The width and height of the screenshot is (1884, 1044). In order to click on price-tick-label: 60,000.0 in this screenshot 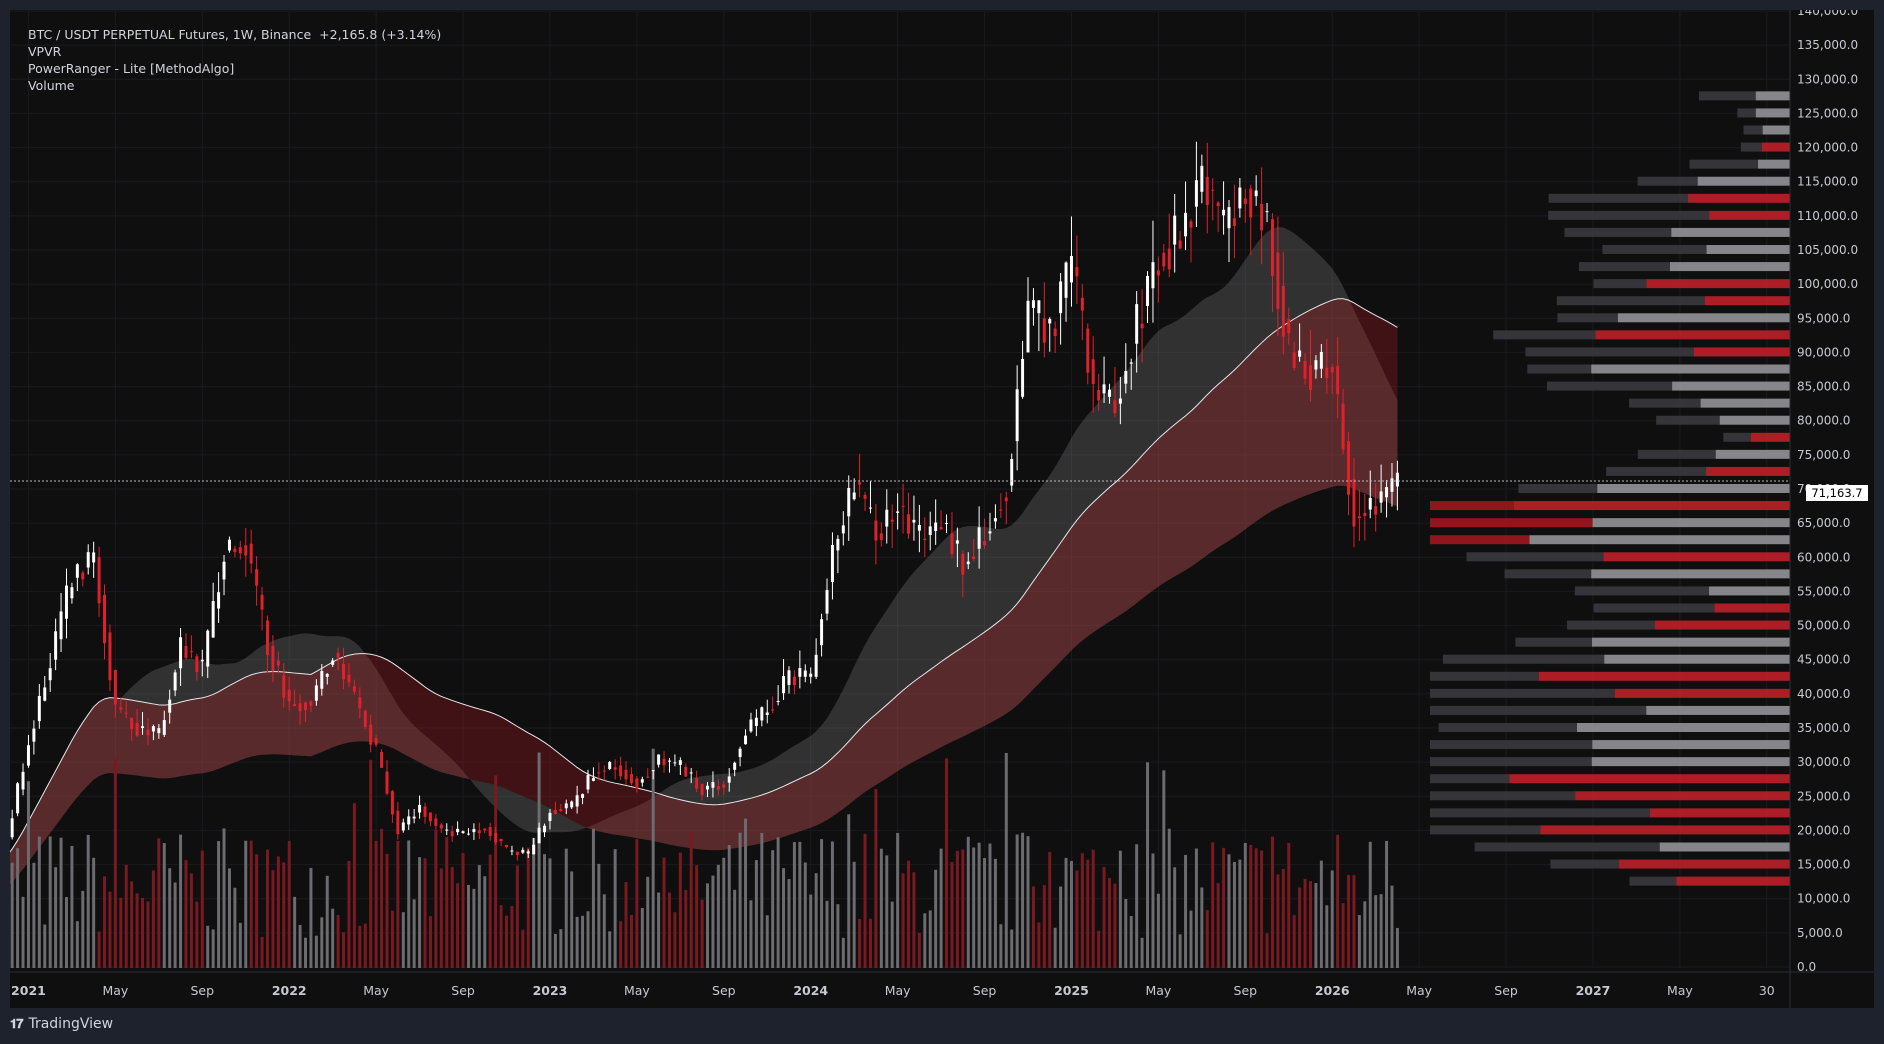, I will do `click(1823, 557)`.